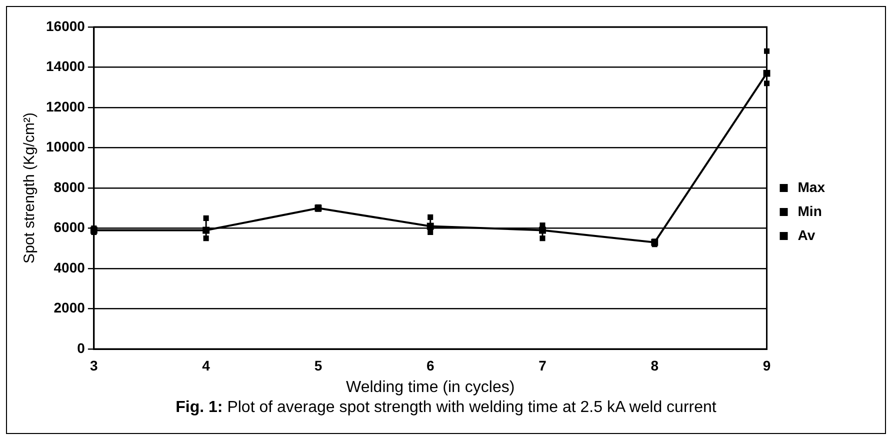  What do you see at coordinates (29, 188) in the screenshot?
I see `y-axis-title: Spot strength (Kg/cm²)` at bounding box center [29, 188].